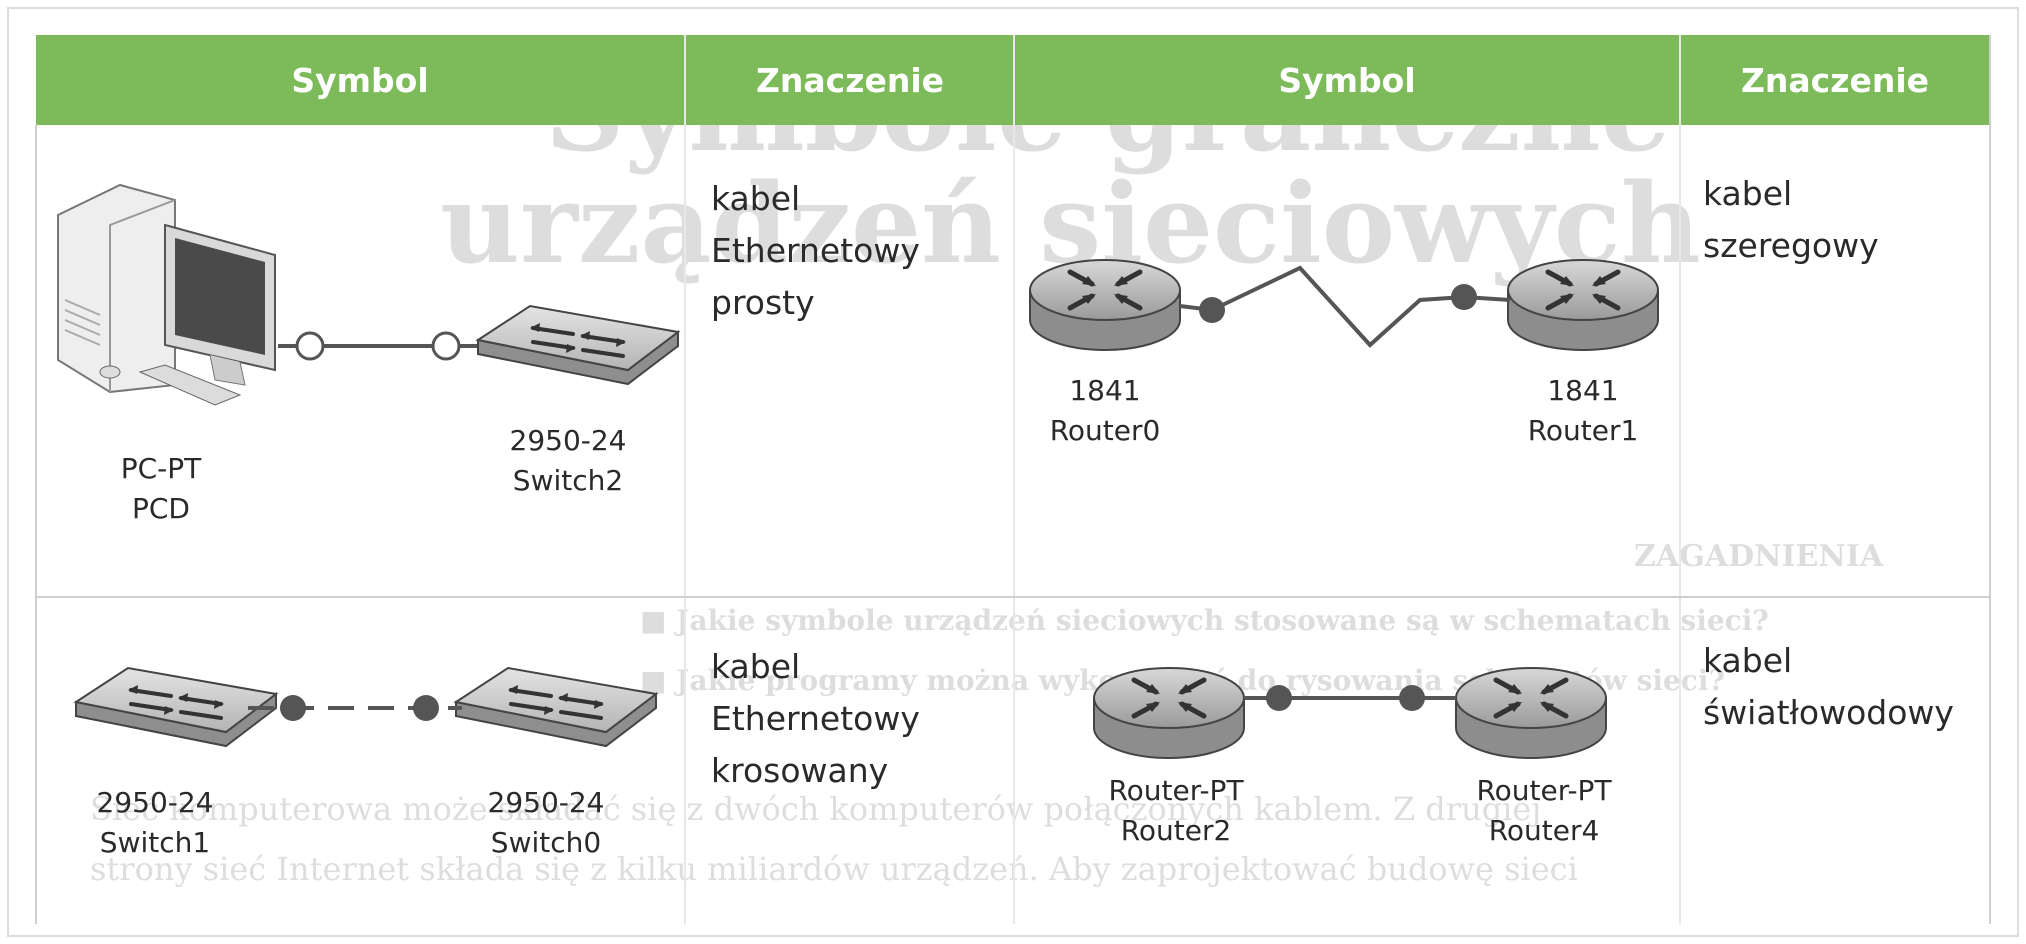  Describe the element at coordinates (155, 842) in the screenshot. I see `device-name: Switch1` at that location.